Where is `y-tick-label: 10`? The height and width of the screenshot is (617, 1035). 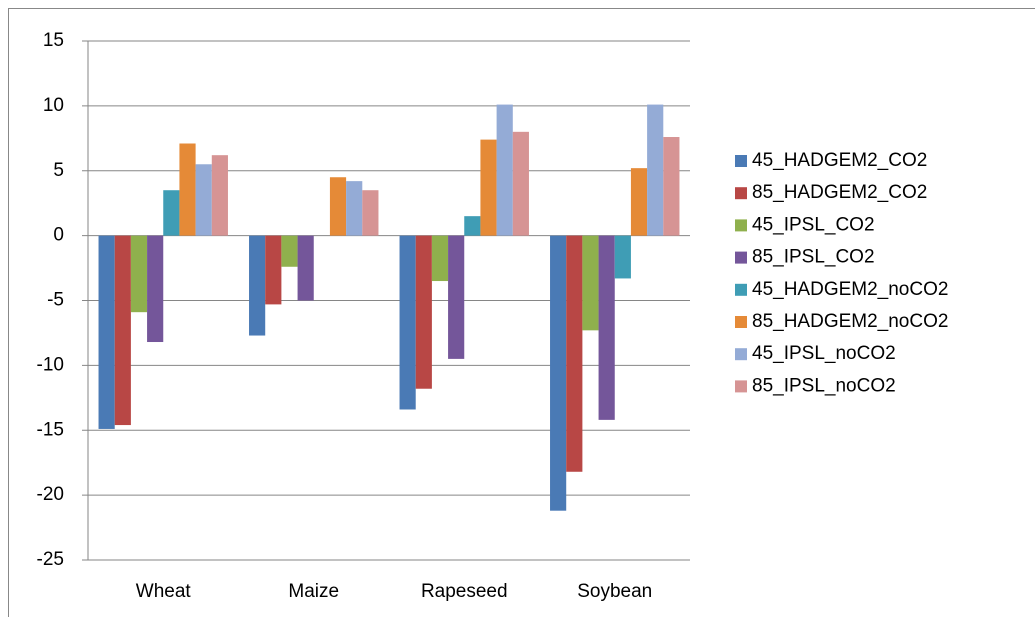
y-tick-label: 10 is located at coordinates (53, 105).